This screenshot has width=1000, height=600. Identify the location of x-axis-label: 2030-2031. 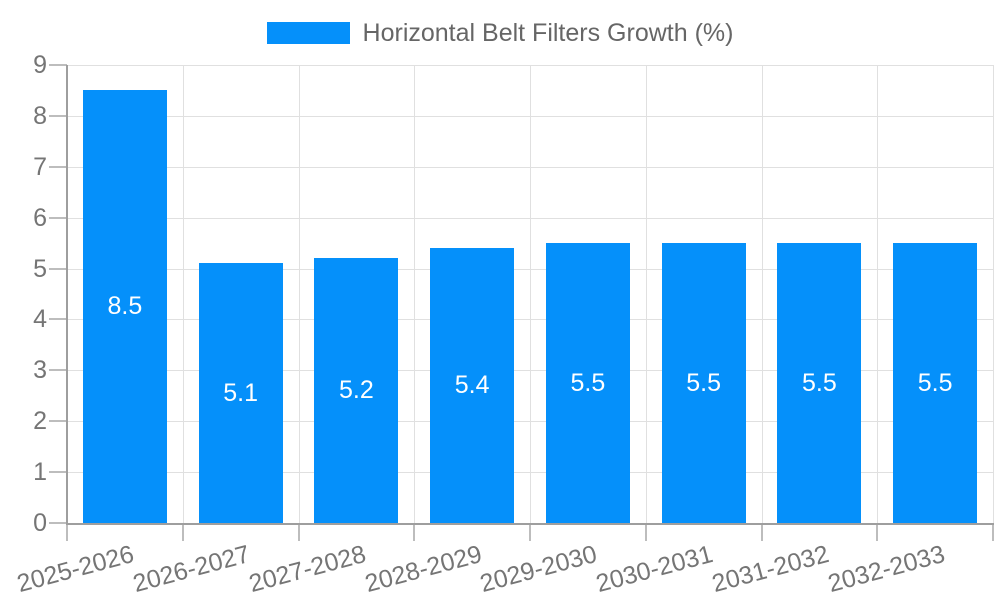
(654, 569).